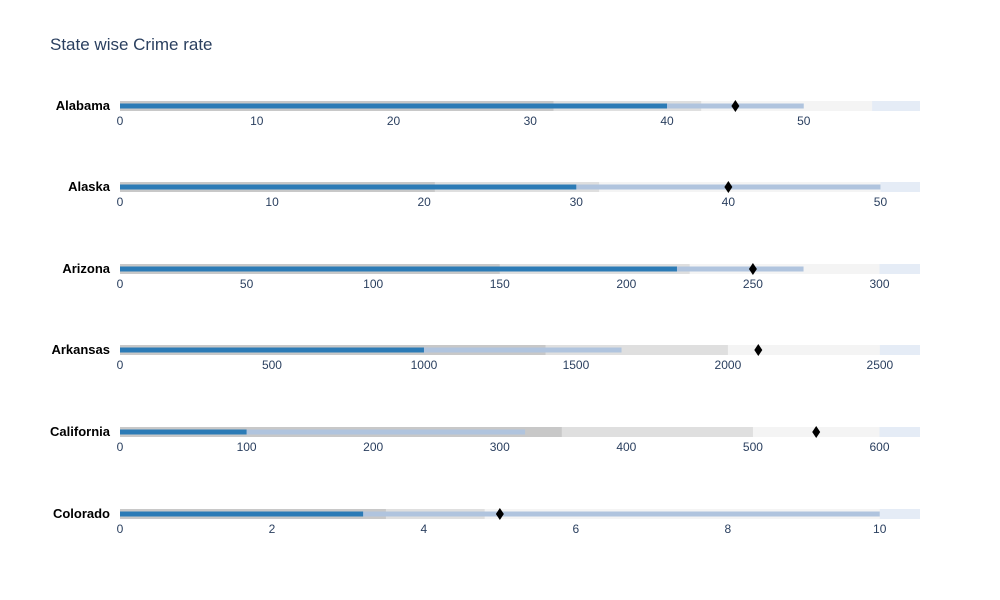 The image size is (1000, 600). Describe the element at coordinates (394, 106) in the screenshot. I see `measure-primary-alabama` at that location.